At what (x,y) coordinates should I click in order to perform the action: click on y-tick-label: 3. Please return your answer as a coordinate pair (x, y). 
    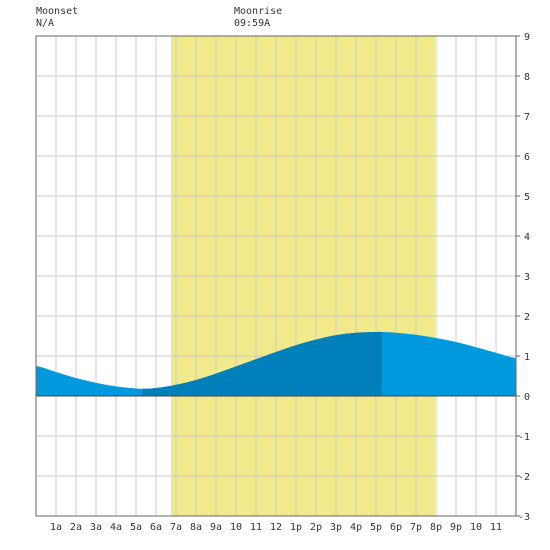
    Looking at the image, I should click on (527, 277).